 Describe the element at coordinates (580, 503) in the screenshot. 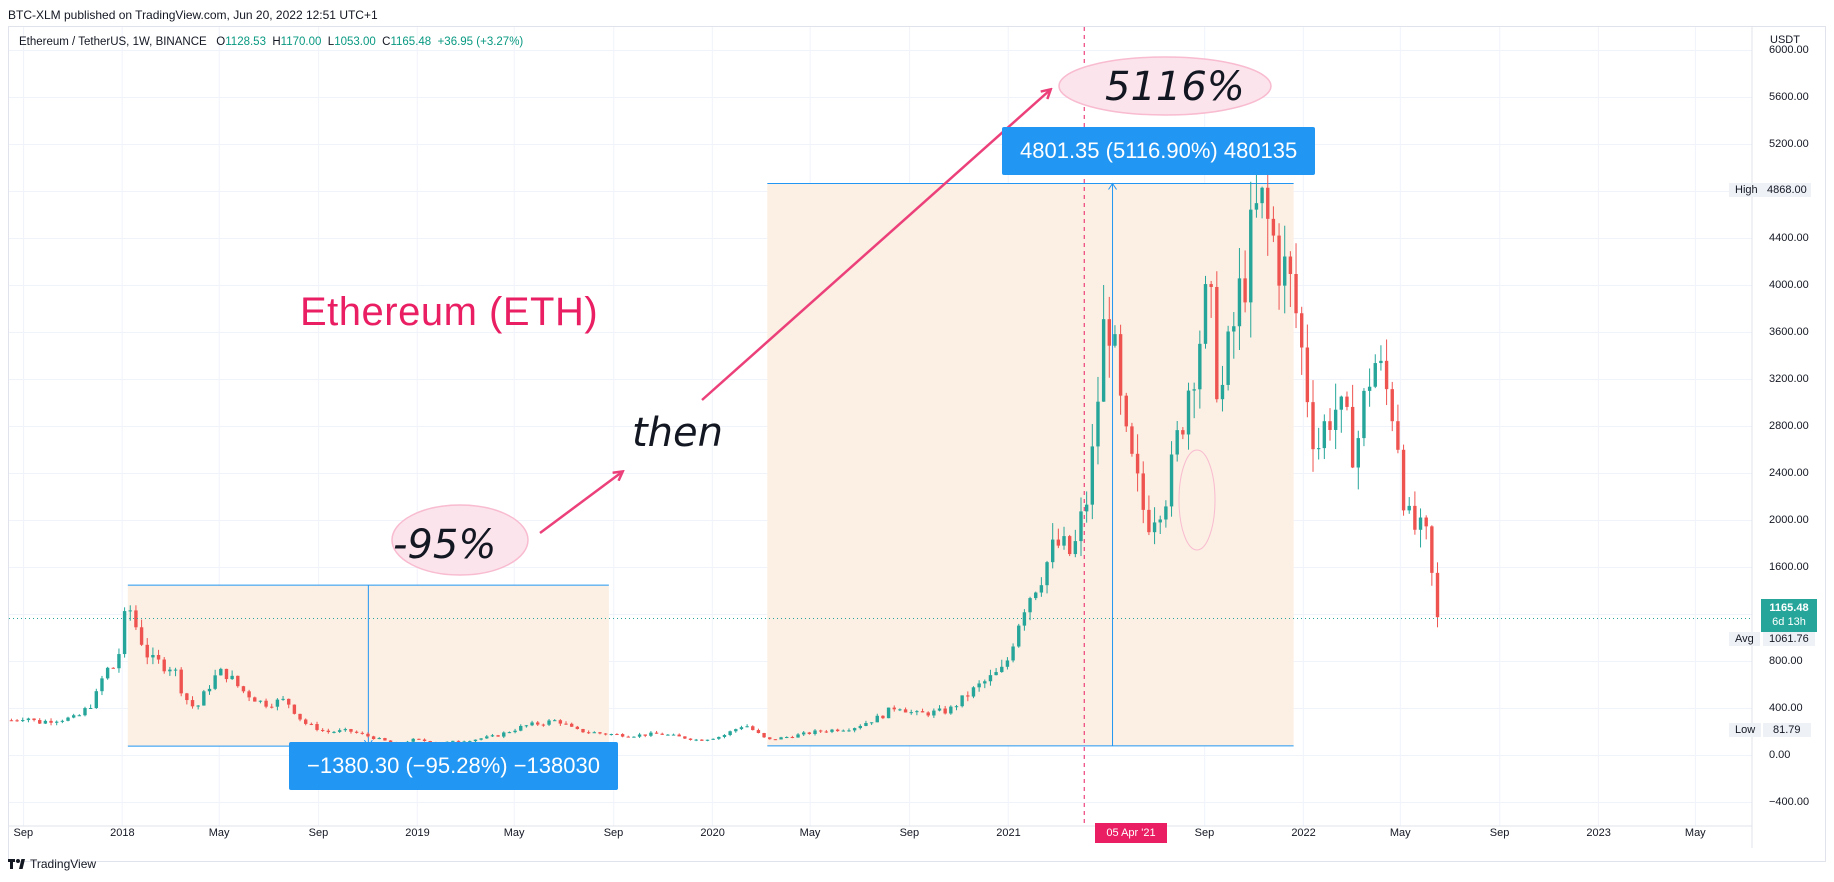

I see `arrow-to-then` at that location.